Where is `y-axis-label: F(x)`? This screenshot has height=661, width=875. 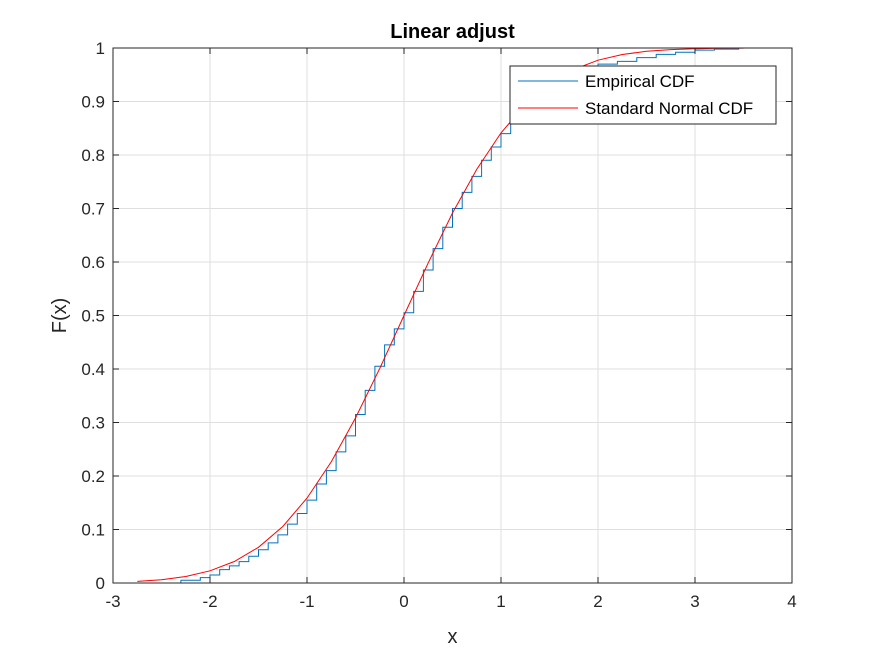 y-axis-label: F(x) is located at coordinates (60, 316).